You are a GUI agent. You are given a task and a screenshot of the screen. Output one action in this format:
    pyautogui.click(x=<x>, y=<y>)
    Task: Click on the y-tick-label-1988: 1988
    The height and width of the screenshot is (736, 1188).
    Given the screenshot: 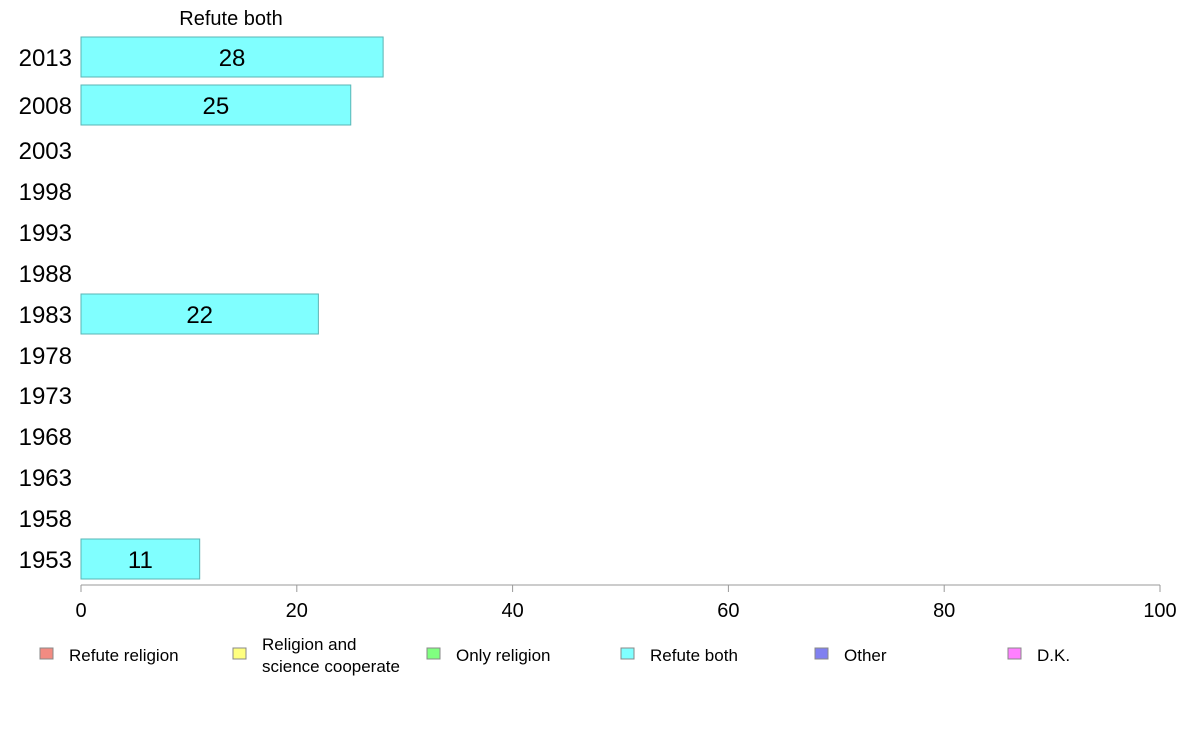 What is the action you would take?
    pyautogui.click(x=45, y=274)
    